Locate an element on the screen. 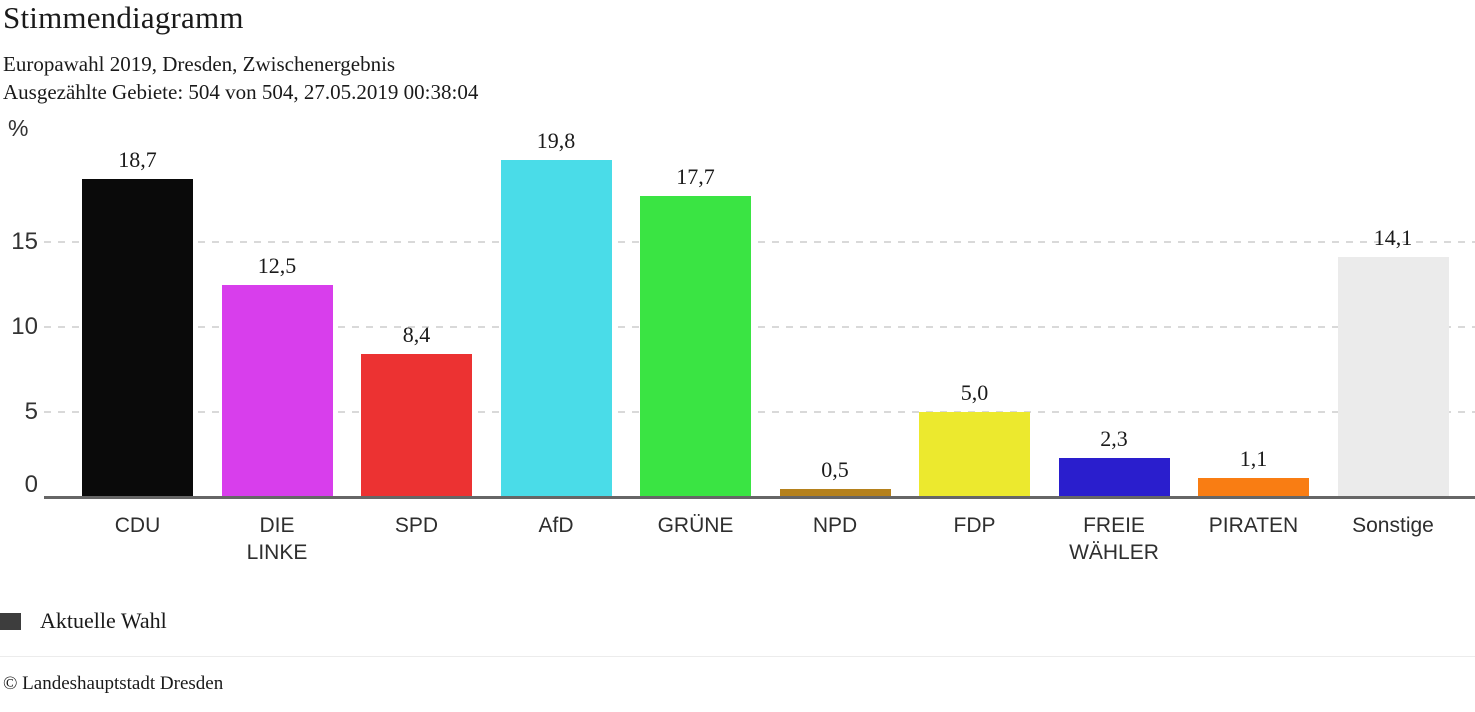 This screenshot has width=1475, height=712. category-label-afd: AfD is located at coordinates (556, 525).